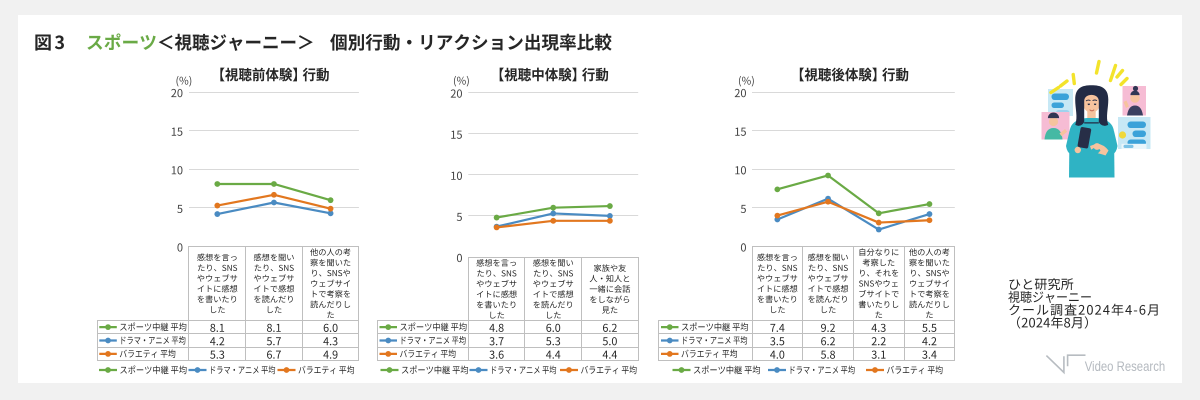  What do you see at coordinates (1125, 366) in the screenshot?
I see `svg-text: Video Research` at bounding box center [1125, 366].